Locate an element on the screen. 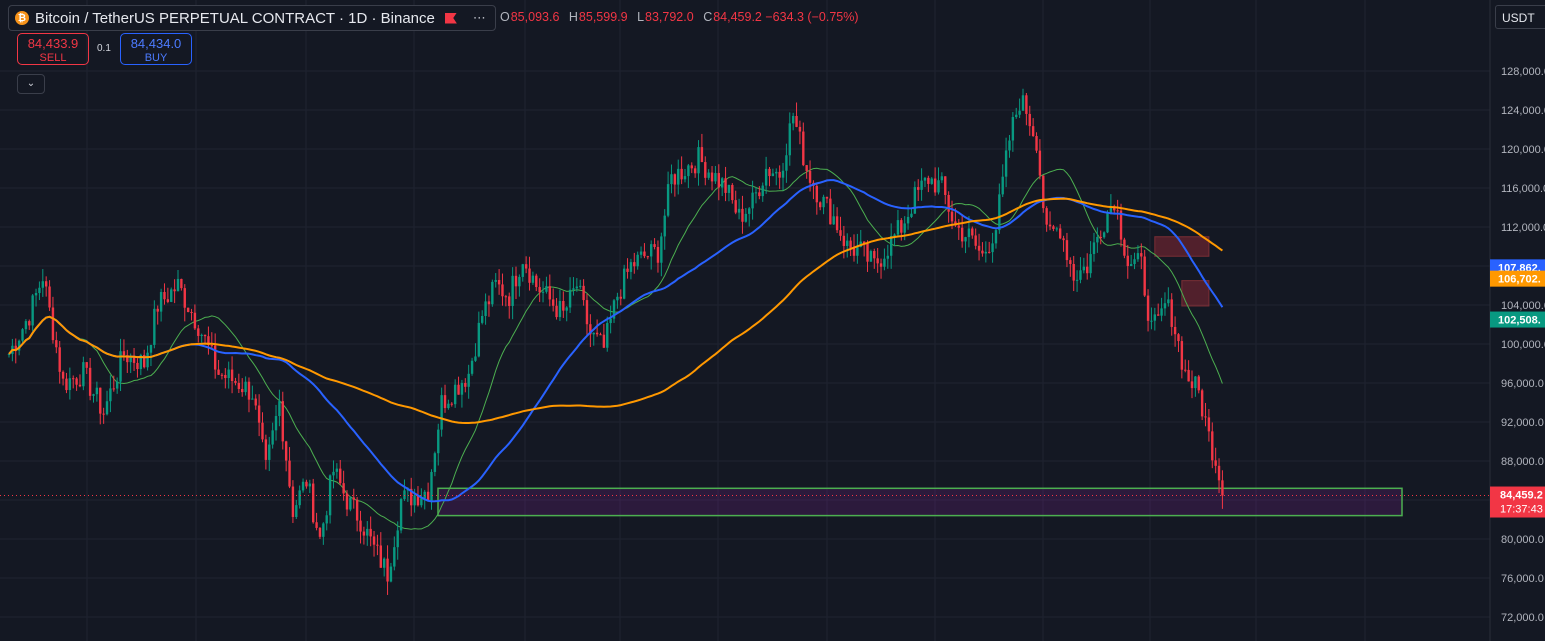 The width and height of the screenshot is (1545, 641). sell-button: 84,433.9 SELL is located at coordinates (53, 49).